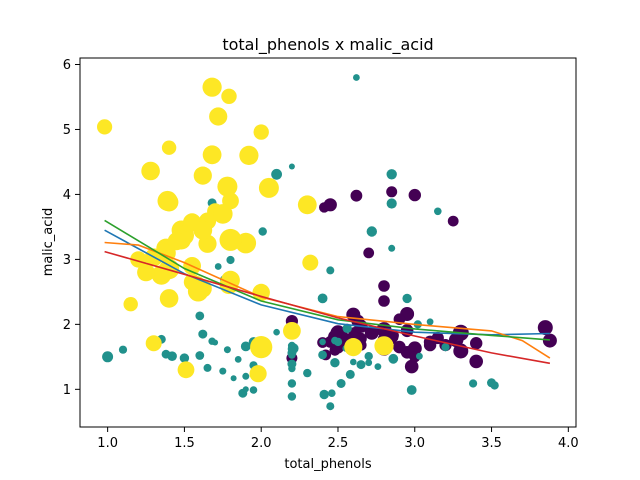 The height and width of the screenshot is (480, 640). What do you see at coordinates (107, 443) in the screenshot?
I see `x-tick-label: 1.0` at bounding box center [107, 443].